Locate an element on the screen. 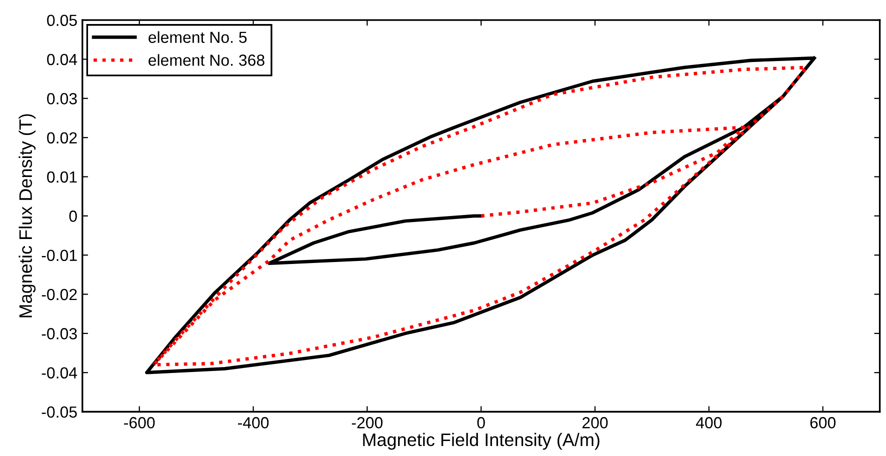 Image resolution: width=886 pixels, height=456 pixels. x-tick-label: -400 is located at coordinates (253, 422).